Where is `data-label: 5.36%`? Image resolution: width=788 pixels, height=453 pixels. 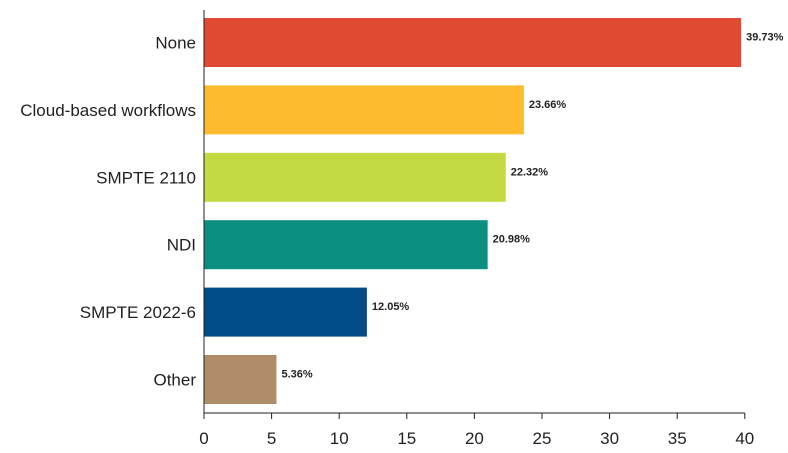 data-label: 5.36% is located at coordinates (296, 375).